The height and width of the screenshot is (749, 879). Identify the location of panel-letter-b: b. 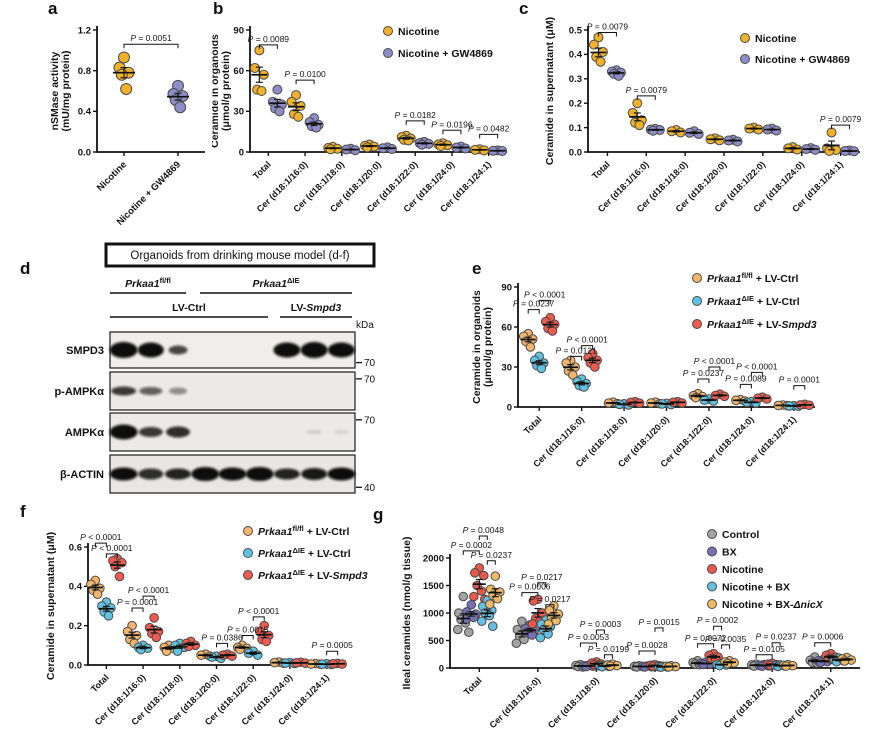
(218, 9).